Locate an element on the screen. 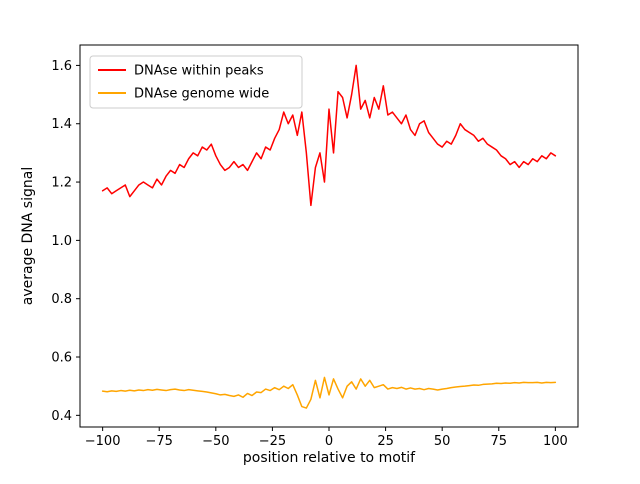  x-tick-label: 100 is located at coordinates (555, 441).